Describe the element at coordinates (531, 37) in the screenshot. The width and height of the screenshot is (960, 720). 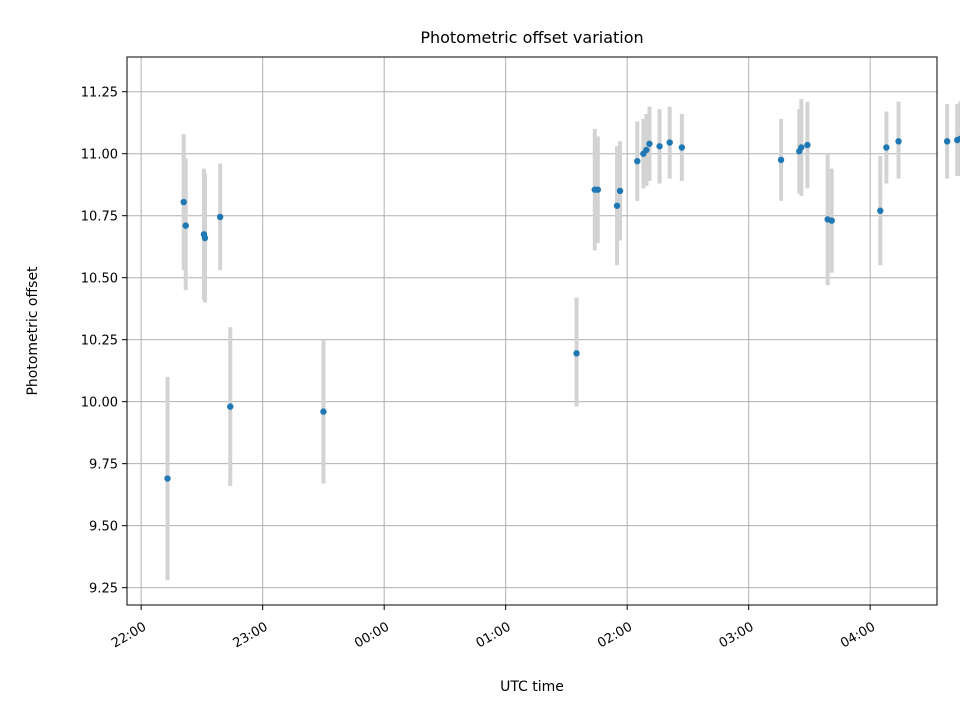
I see `chart-title: Photometric offset variation` at that location.